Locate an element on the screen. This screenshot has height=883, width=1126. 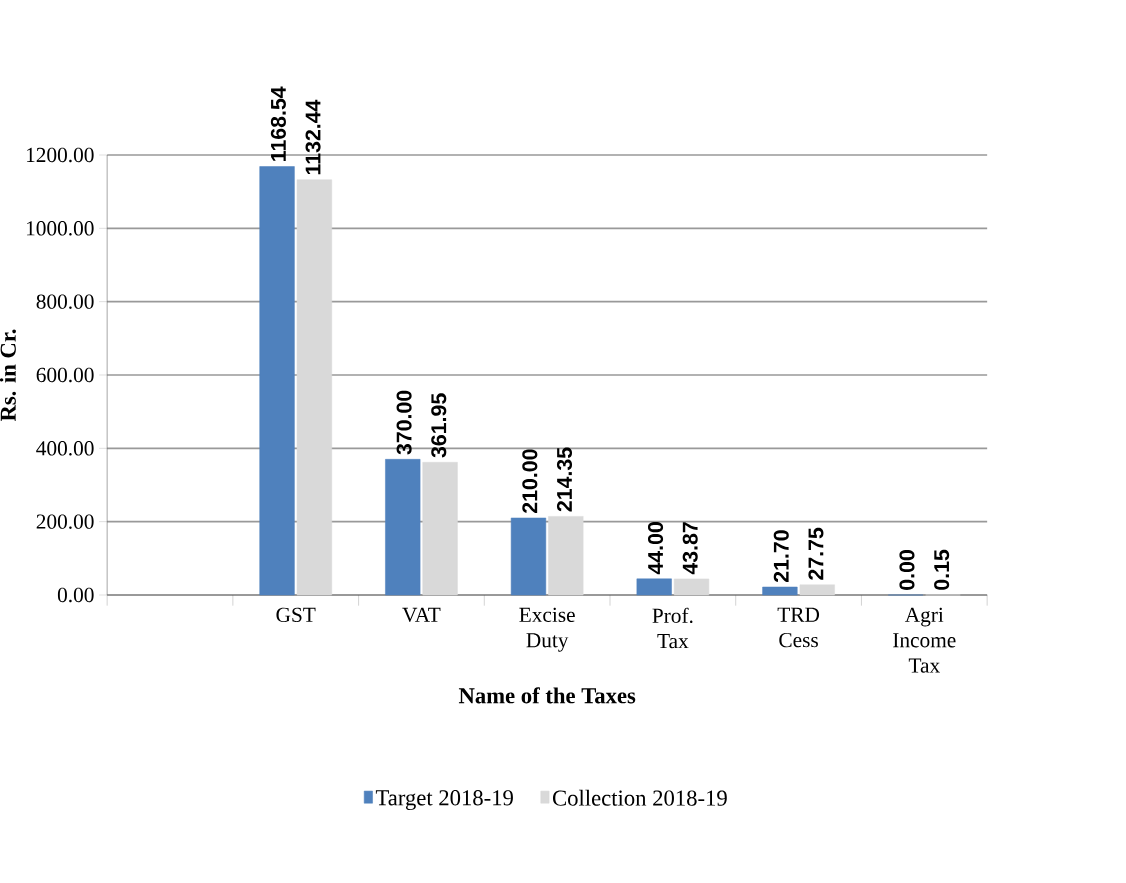
y-tick-label: 200.00 is located at coordinates (65, 521).